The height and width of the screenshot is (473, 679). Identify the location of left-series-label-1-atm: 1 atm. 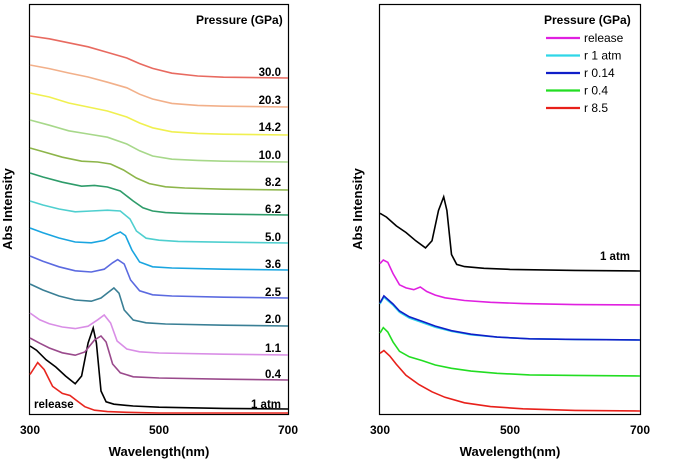
(266, 405).